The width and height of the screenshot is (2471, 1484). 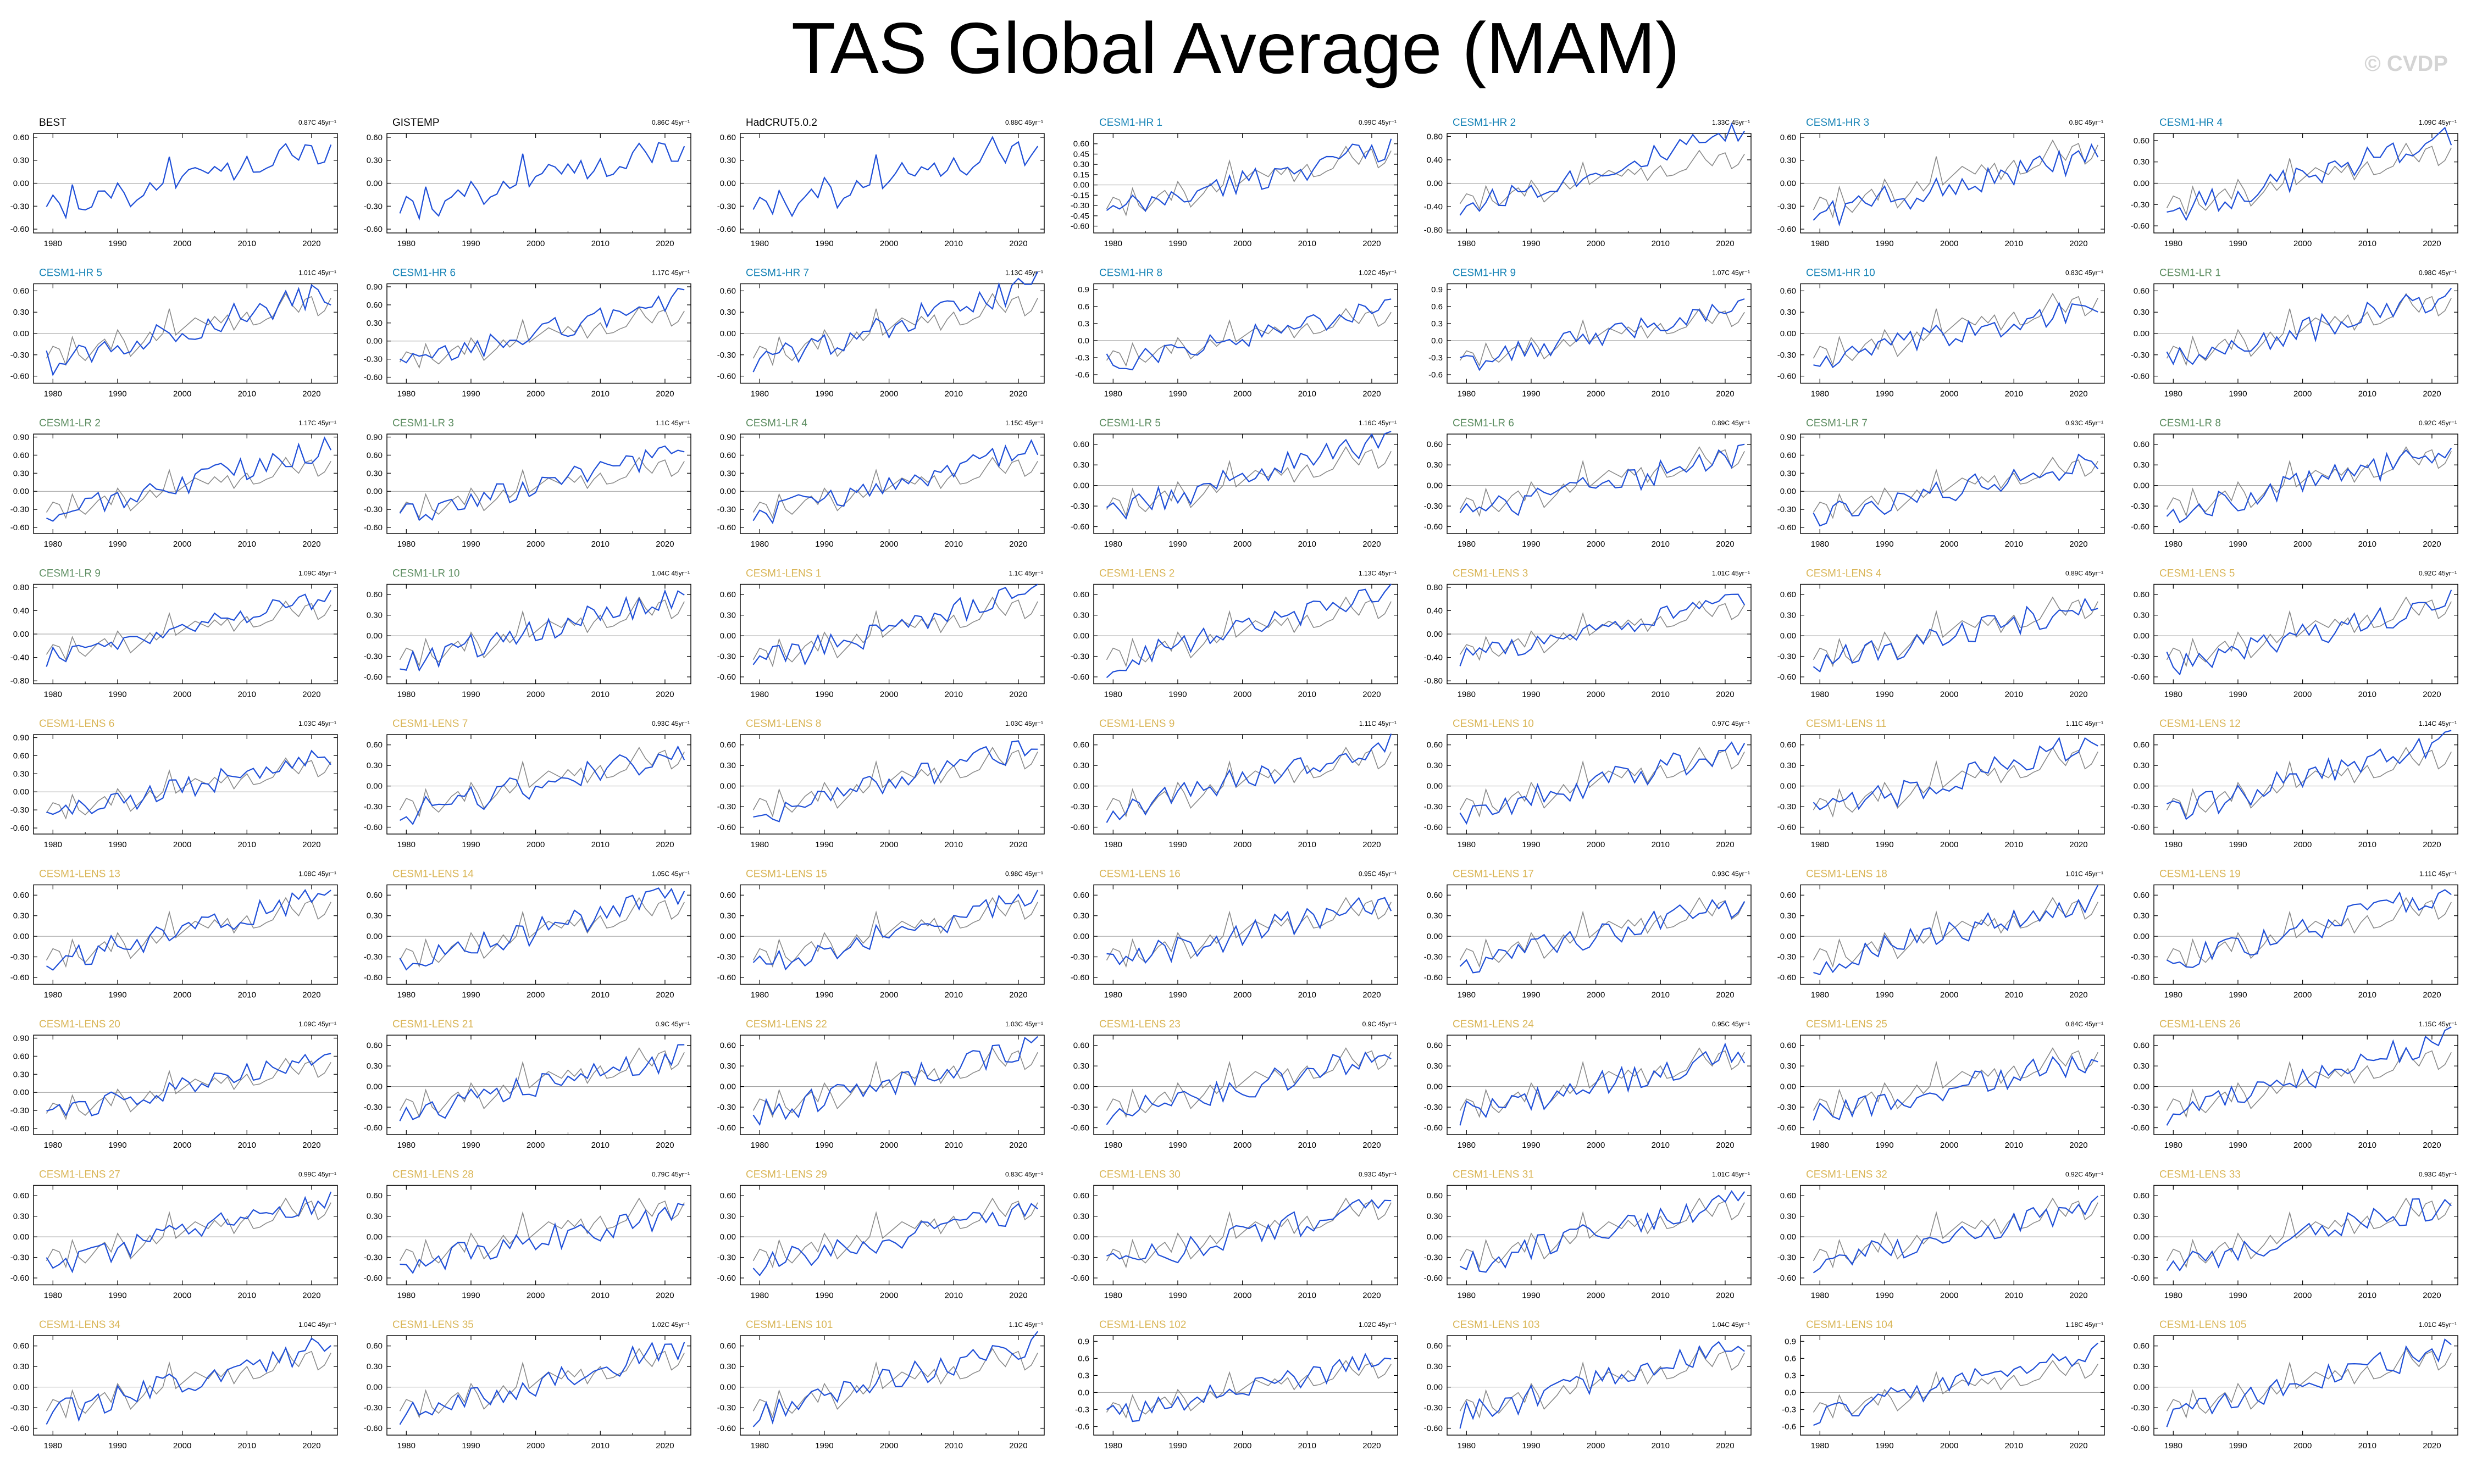 What do you see at coordinates (2438, 122) in the screenshot?
I see `panel-trend-label: 1.09C 45yr⁻¹` at bounding box center [2438, 122].